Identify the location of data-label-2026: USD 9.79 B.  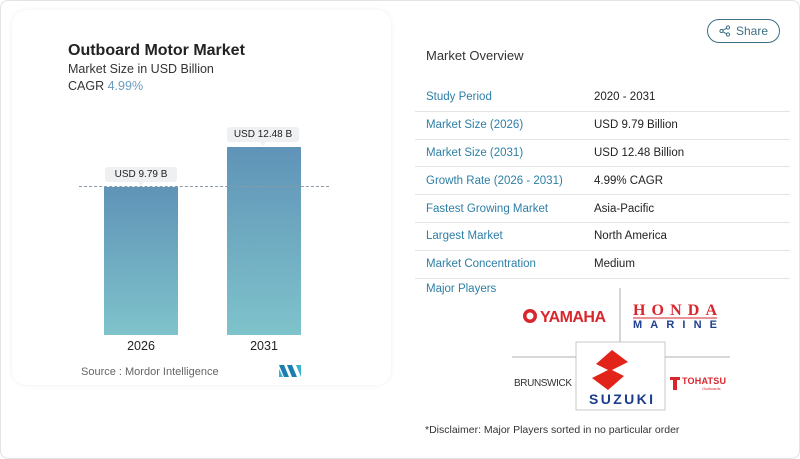
(141, 176).